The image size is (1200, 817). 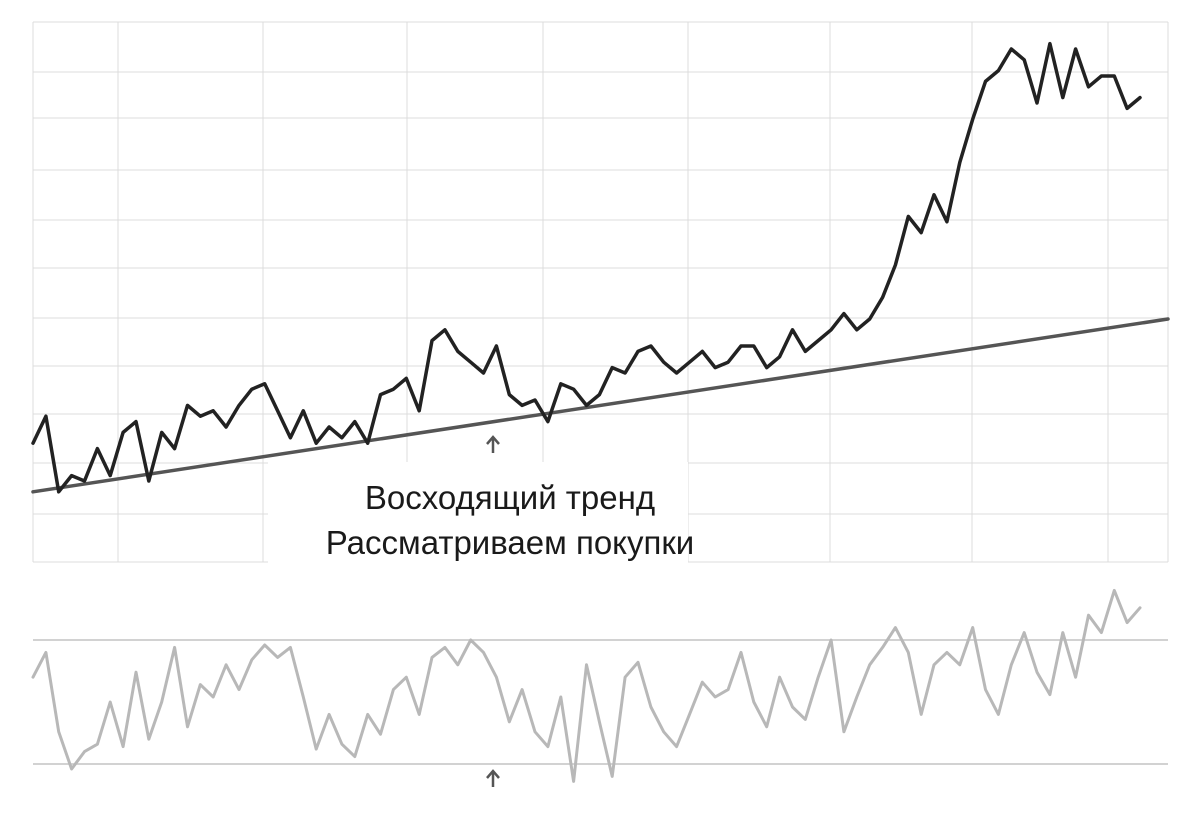 What do you see at coordinates (493, 444) in the screenshot?
I see `price-touch-arrow-icon` at bounding box center [493, 444].